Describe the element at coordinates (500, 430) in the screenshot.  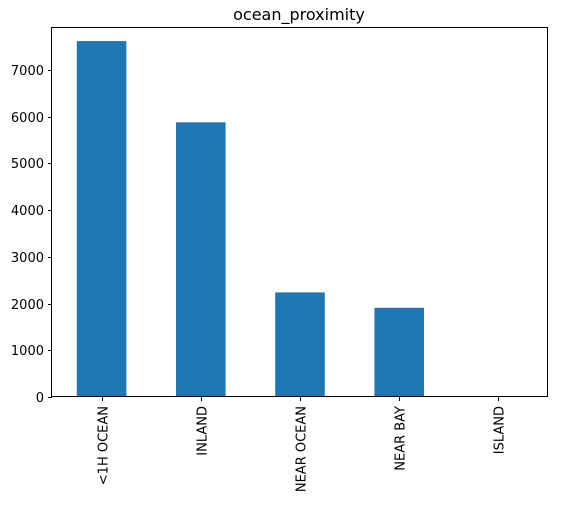
I see `x-tick-label-4: ISLAND` at that location.